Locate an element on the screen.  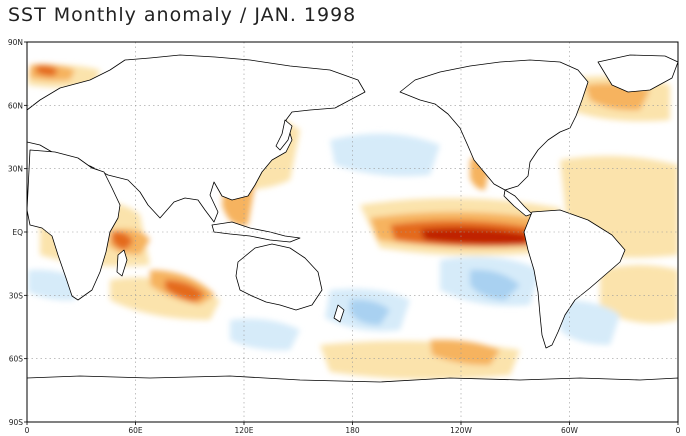
lat-label: 30S is located at coordinates (16, 295).